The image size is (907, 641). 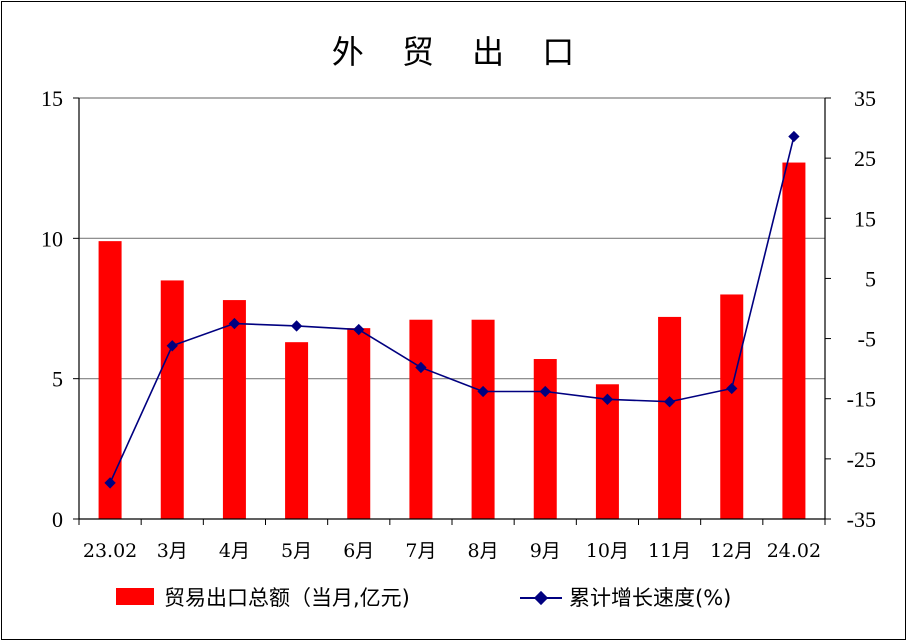 What do you see at coordinates (865, 98) in the screenshot?
I see `right-tick-label-7: 35` at bounding box center [865, 98].